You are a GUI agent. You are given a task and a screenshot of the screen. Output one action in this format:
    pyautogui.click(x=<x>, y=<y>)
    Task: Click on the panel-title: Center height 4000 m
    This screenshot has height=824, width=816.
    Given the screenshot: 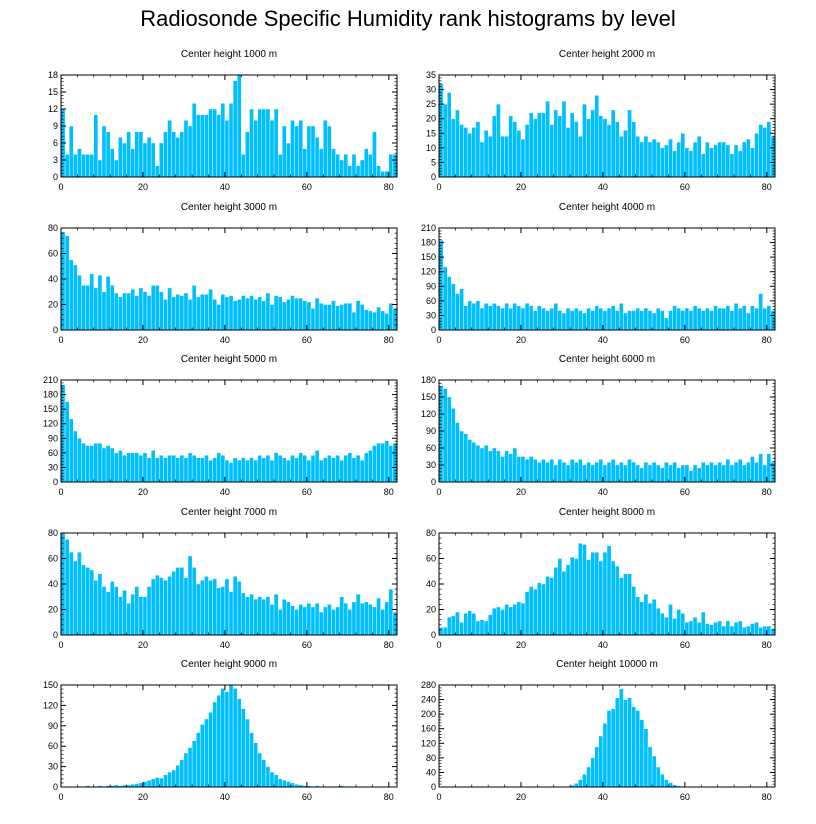 What is the action you would take?
    pyautogui.click(x=607, y=207)
    